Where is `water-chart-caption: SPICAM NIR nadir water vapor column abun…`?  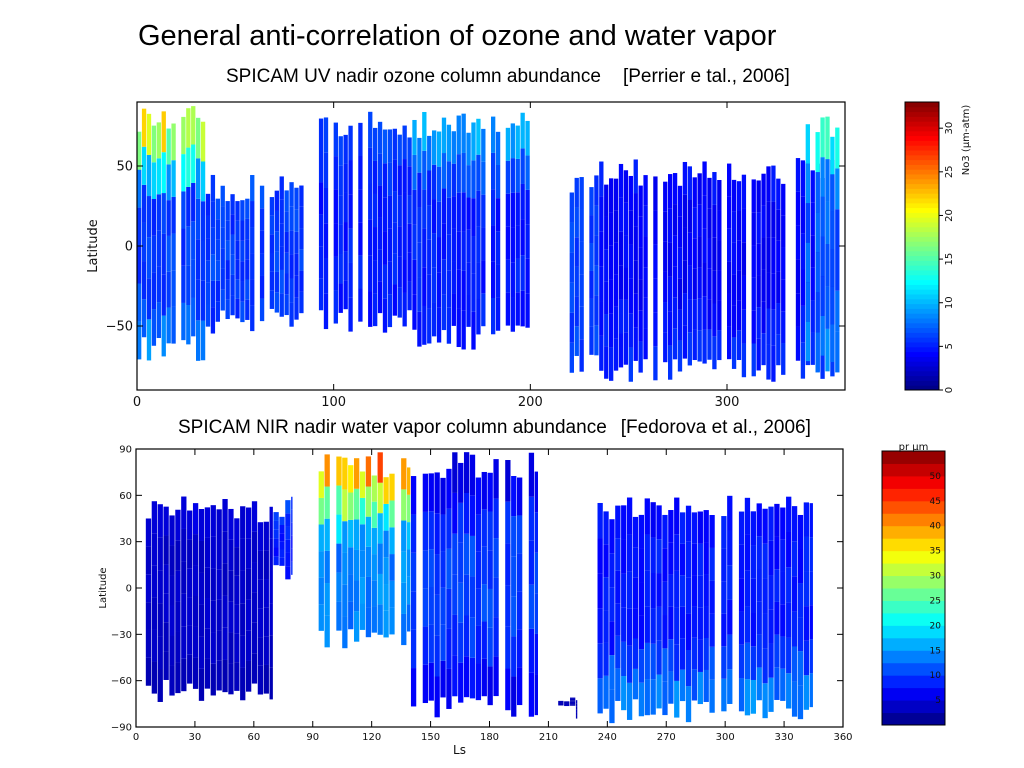
water-chart-caption: SPICAM NIR nadir water vapor column abun… is located at coordinates (494, 428).